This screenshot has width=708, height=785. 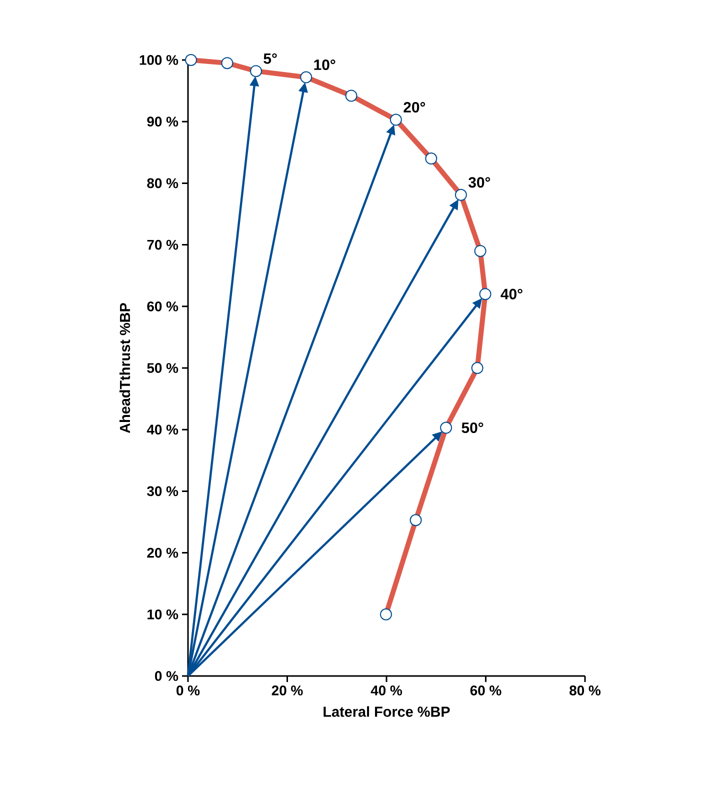 What do you see at coordinates (287, 691) in the screenshot?
I see `x-tick-label: 20 %` at bounding box center [287, 691].